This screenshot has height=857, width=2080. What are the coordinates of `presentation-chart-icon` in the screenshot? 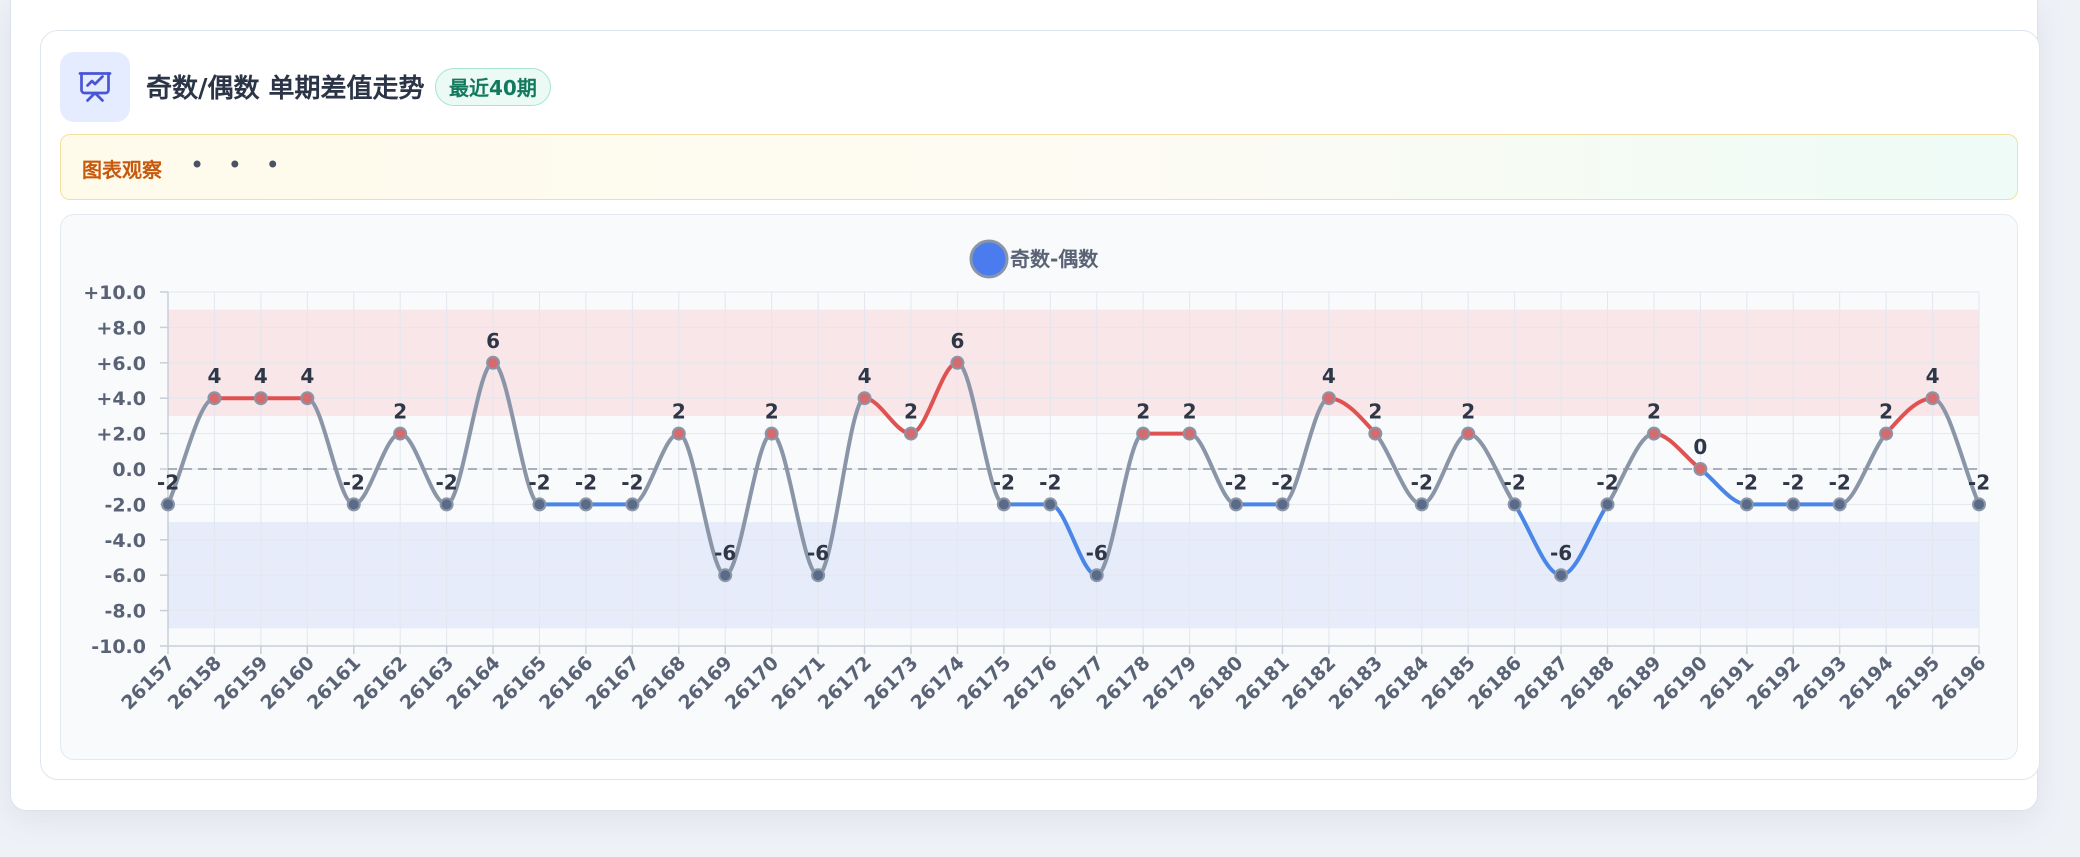 It's located at (95, 87).